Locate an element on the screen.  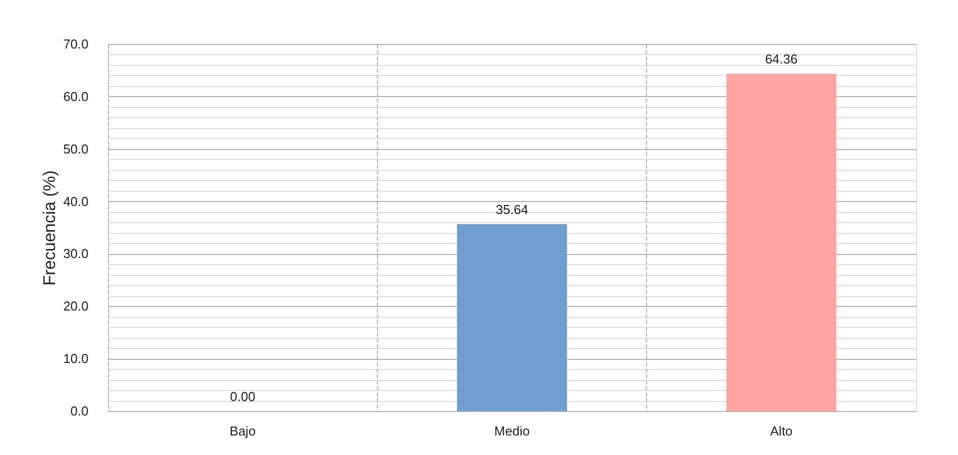
x-tick-label: Alto is located at coordinates (781, 431).